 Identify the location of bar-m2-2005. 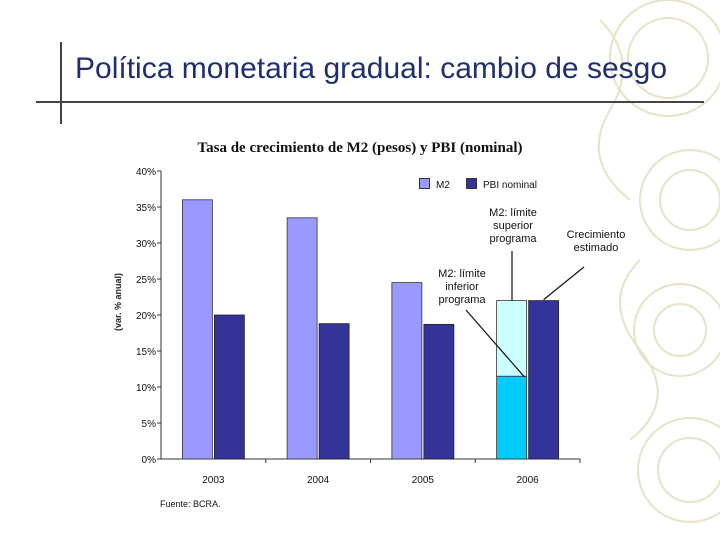
(407, 371).